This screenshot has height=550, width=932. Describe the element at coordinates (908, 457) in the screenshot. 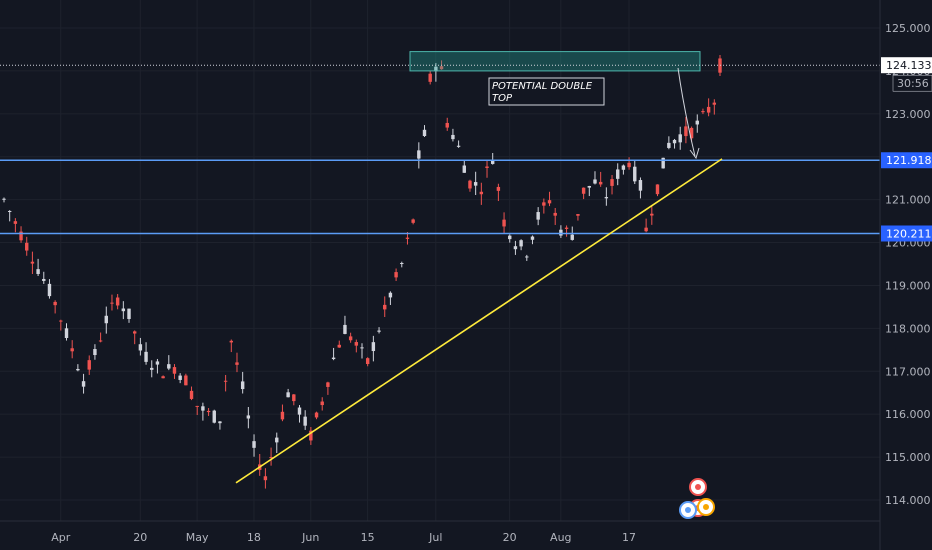

I see `y-tick-label: 115.000` at that location.